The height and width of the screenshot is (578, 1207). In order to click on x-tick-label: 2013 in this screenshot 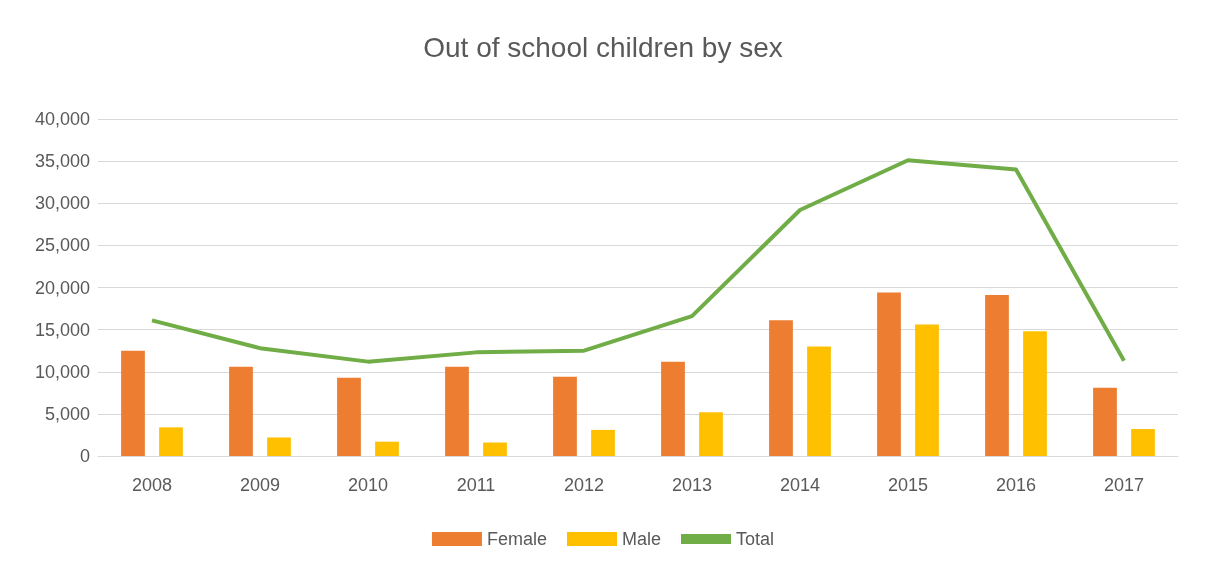, I will do `click(692, 485)`.